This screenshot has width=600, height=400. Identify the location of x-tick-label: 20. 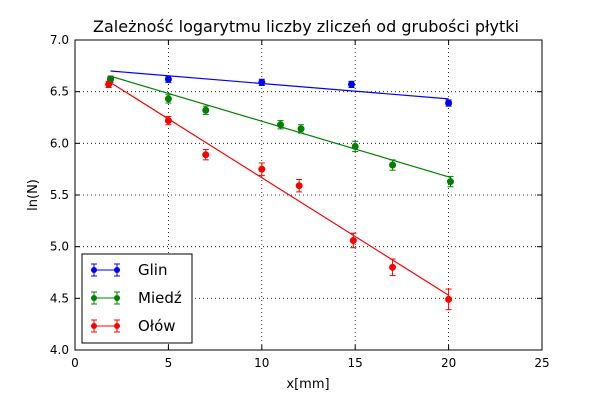
(448, 363).